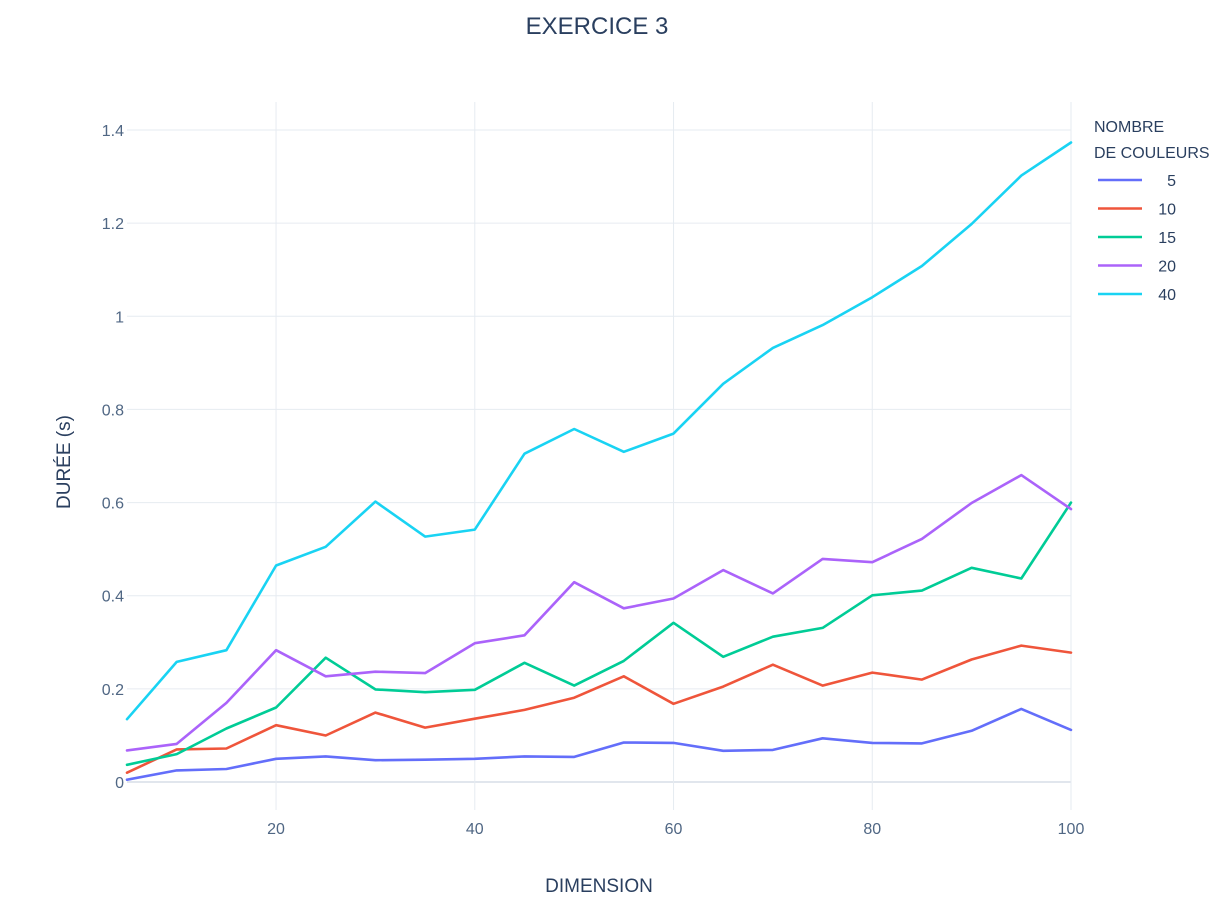 This screenshot has width=1230, height=904. What do you see at coordinates (1137, 267) in the screenshot?
I see `legend-item-20: 20` at bounding box center [1137, 267].